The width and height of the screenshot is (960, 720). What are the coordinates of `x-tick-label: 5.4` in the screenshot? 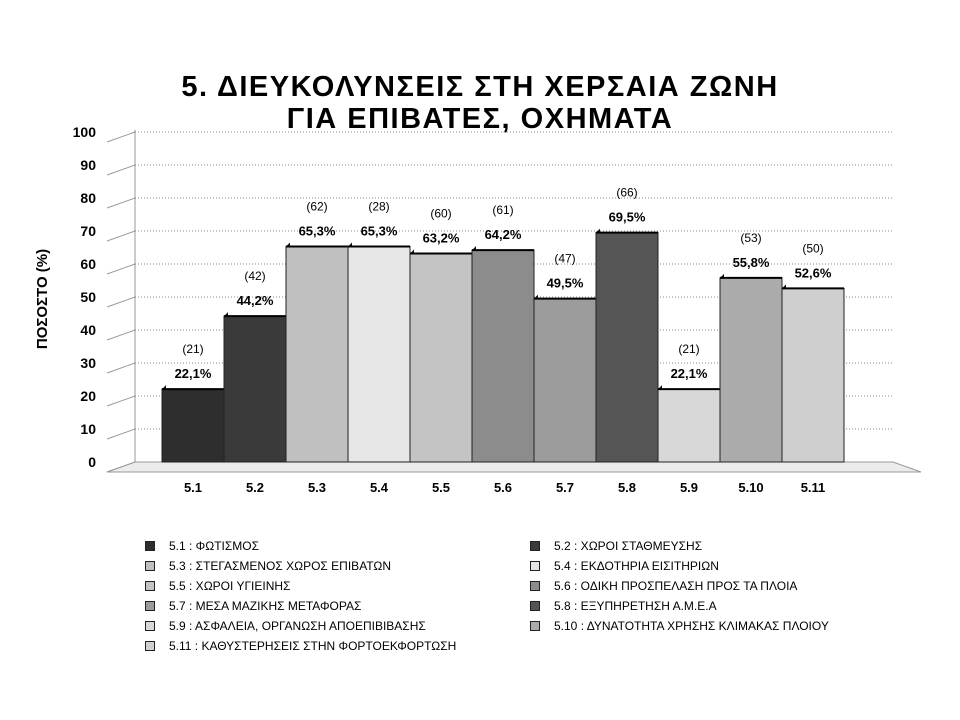 It's located at (379, 487).